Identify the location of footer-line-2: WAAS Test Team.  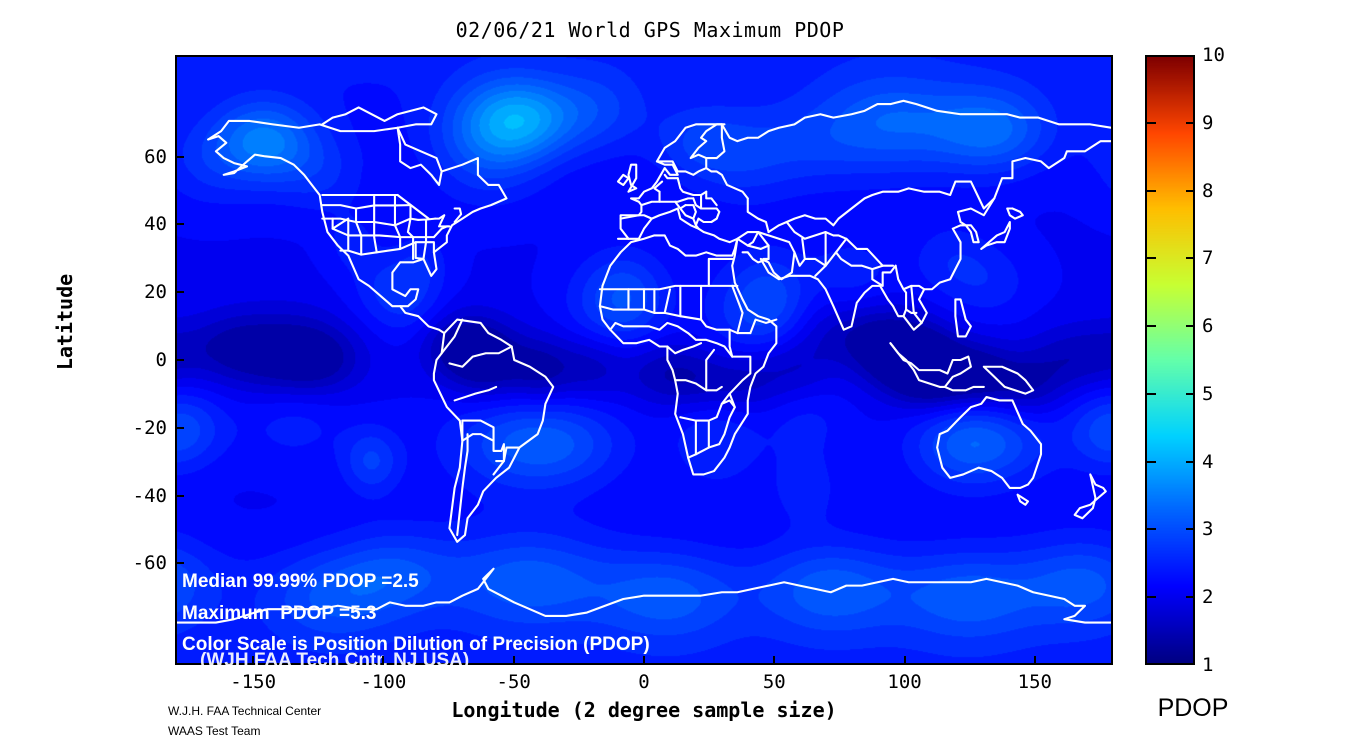
(214, 731).